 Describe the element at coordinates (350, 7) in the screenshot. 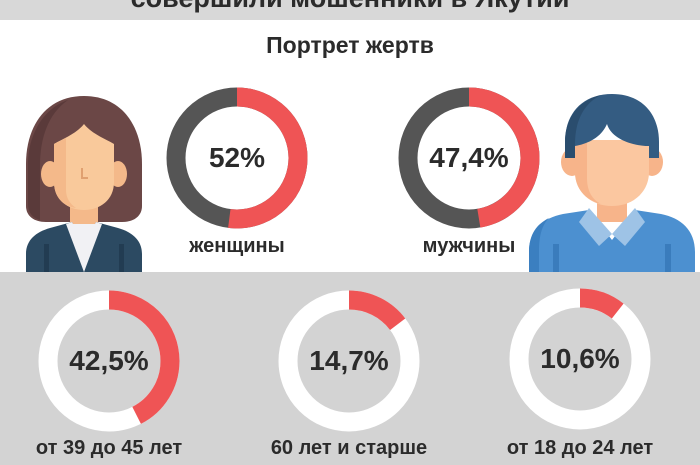

I see `header-title: совершили мошенники в Якутии` at that location.